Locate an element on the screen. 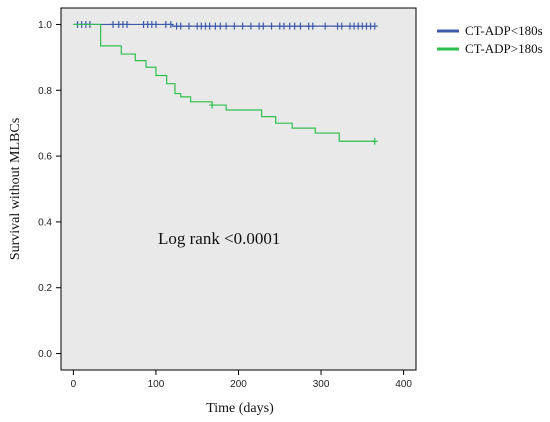  legend: CT-ADP<180s CT-ADP>180s is located at coordinates (490, 39).